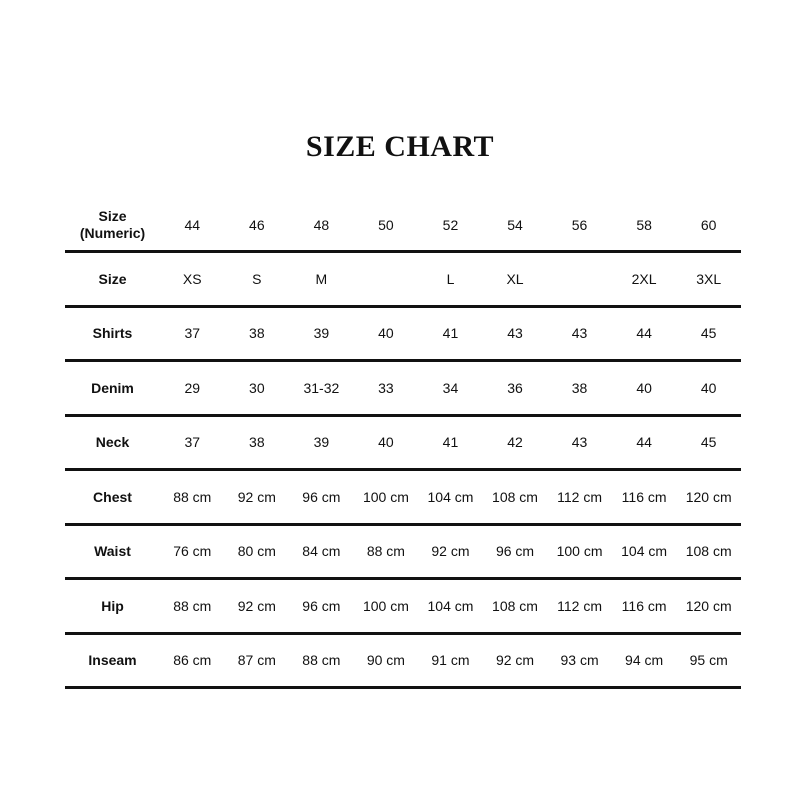  Describe the element at coordinates (192, 552) in the screenshot. I see `table-cell: 76 cm` at that location.